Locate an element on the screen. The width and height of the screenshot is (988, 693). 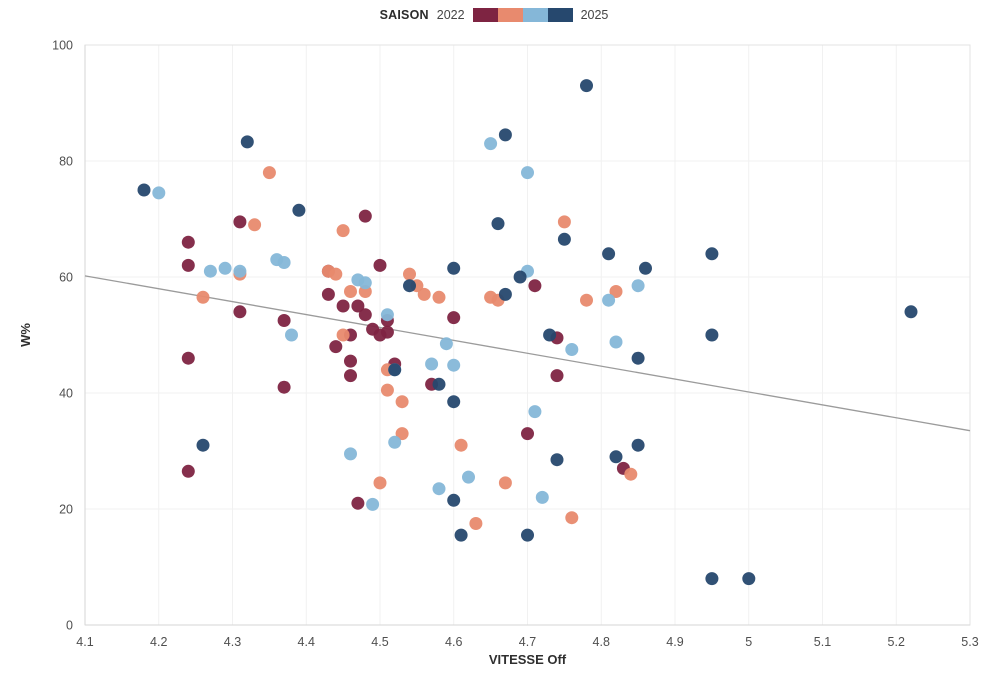
legend-swatch-2025 is located at coordinates (560, 15).